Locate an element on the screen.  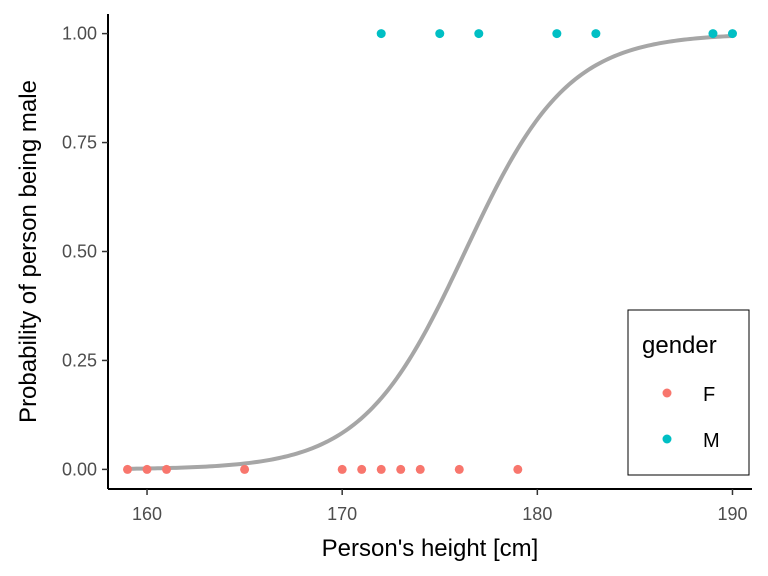
legend-title: gender is located at coordinates (679, 345).